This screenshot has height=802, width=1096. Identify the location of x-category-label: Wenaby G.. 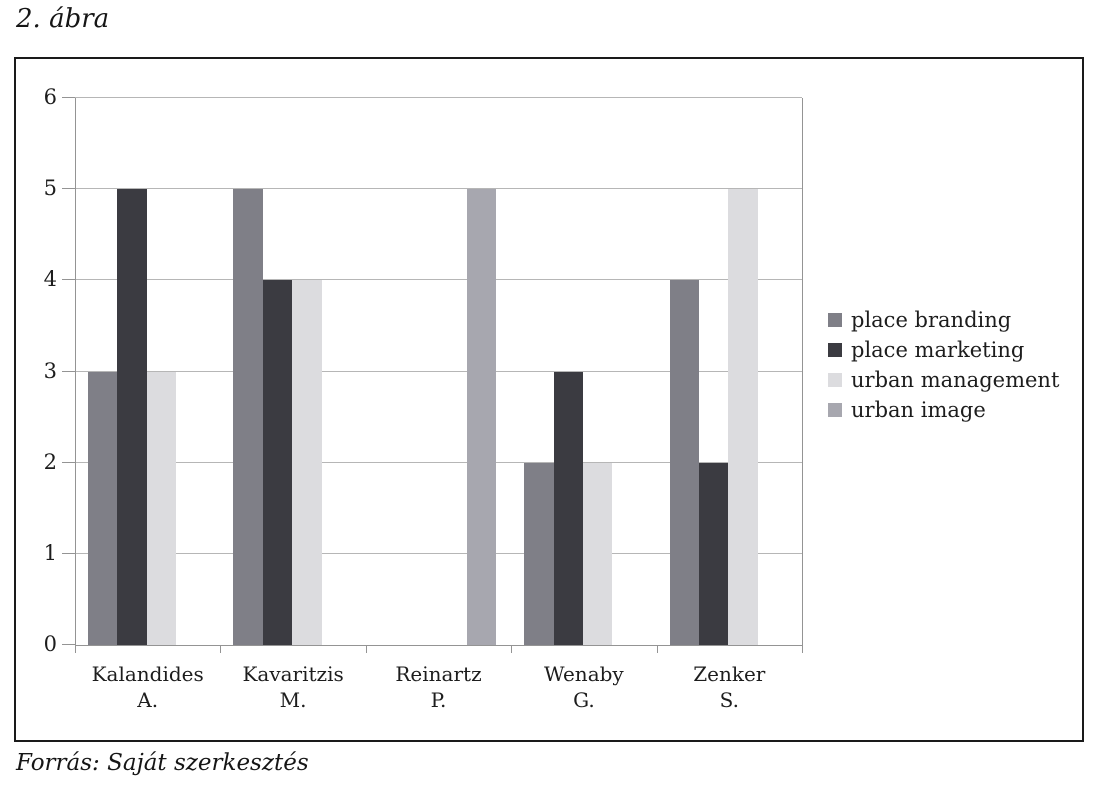
(584, 687).